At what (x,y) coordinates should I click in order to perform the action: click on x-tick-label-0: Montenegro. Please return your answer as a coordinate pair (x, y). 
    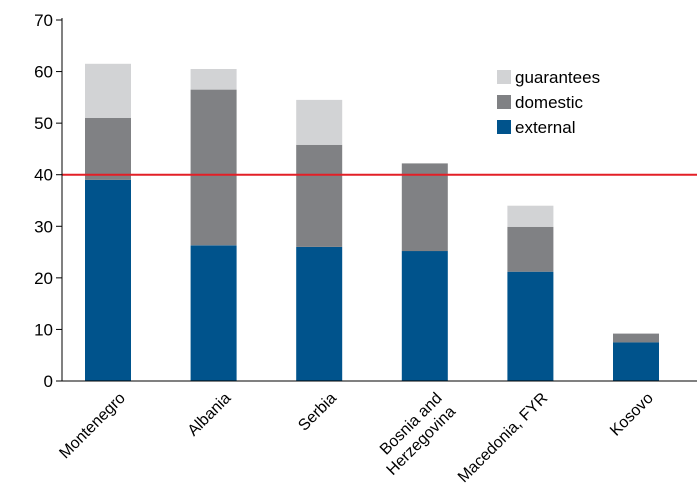
    Looking at the image, I should click on (92, 426).